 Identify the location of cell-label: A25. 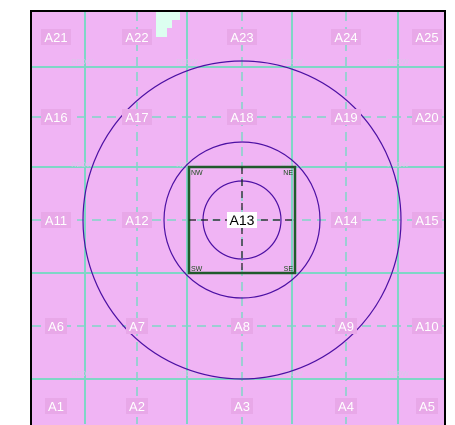
(426, 37).